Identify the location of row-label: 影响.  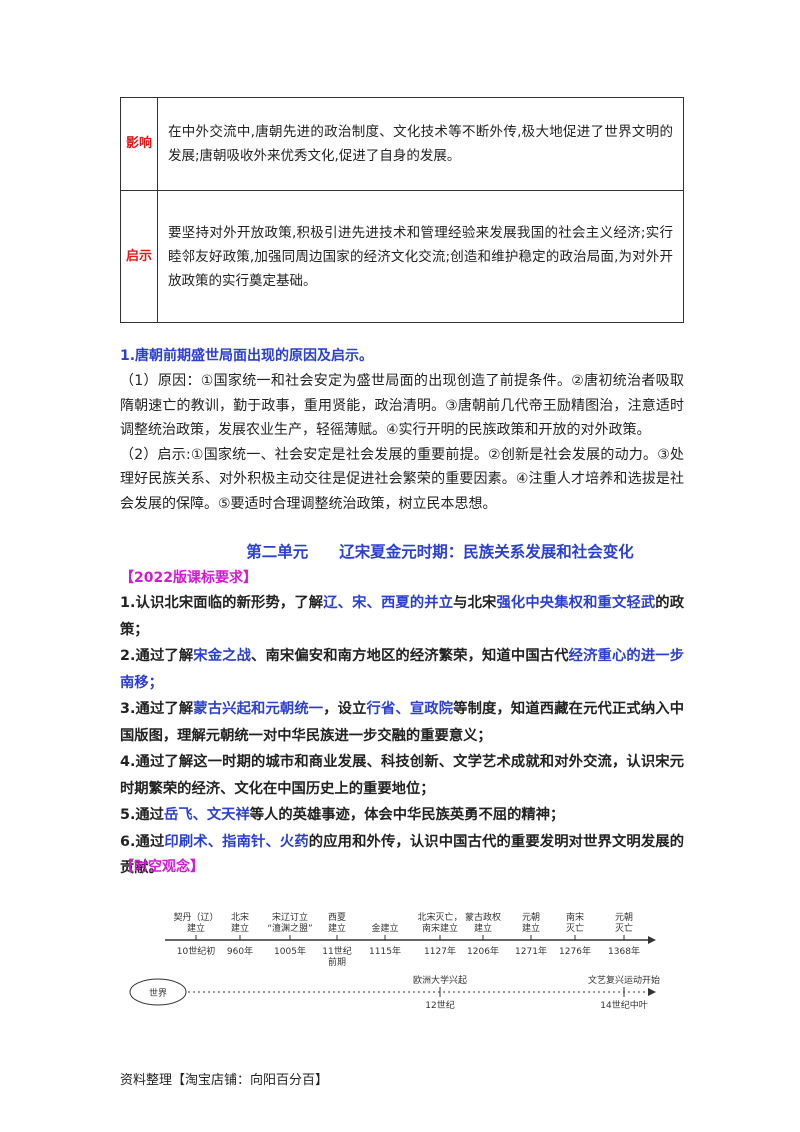
(139, 144).